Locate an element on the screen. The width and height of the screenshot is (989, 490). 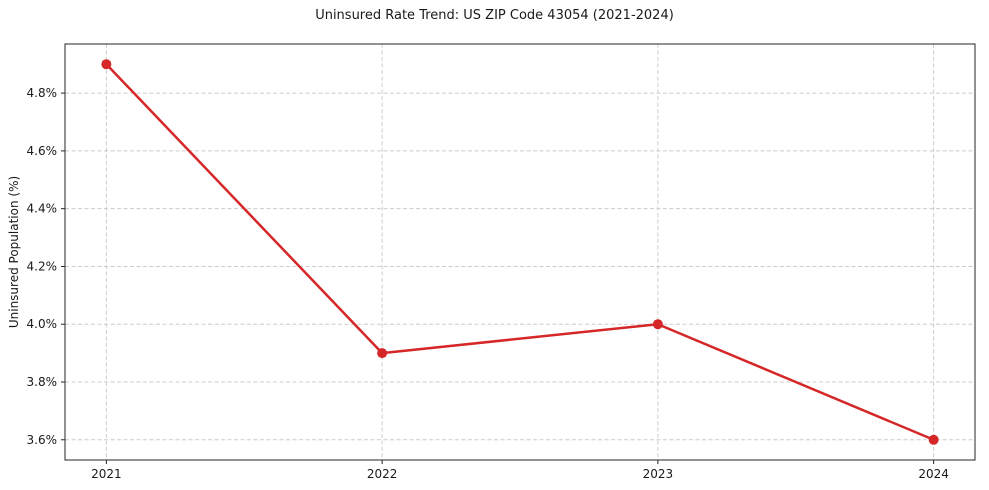
y-tick-label: 4.2% is located at coordinates (42, 266).